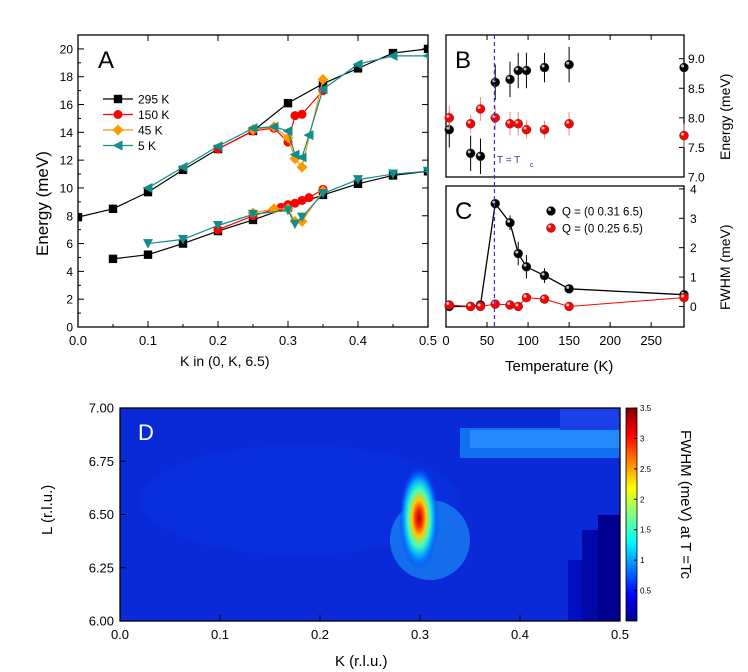 The height and width of the screenshot is (672, 748). I want to click on a-xtick-label: 0.1, so click(148, 340).